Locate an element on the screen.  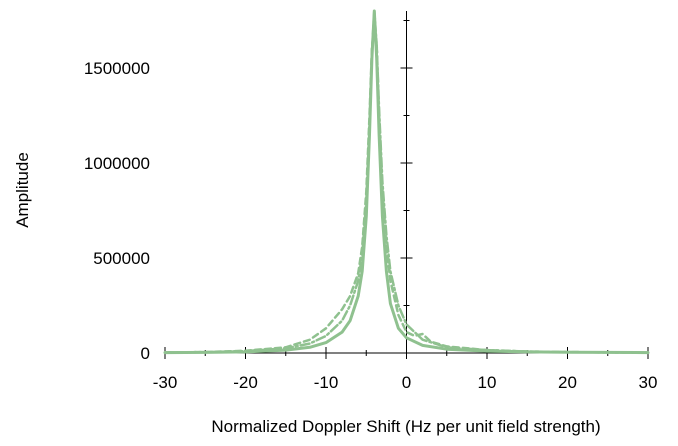
x-tick-label: 30 is located at coordinates (648, 382).